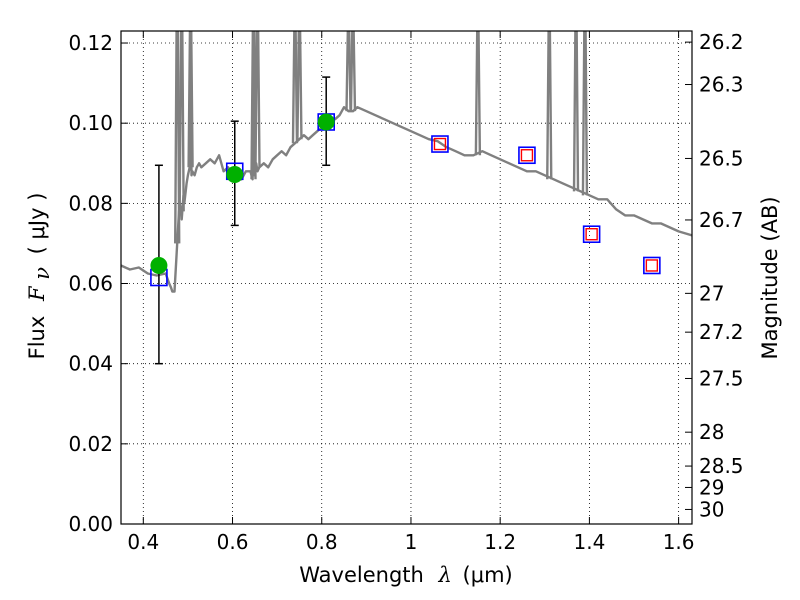 This screenshot has height=600, width=800. Describe the element at coordinates (37, 338) in the screenshot. I see `y-axis-left-title-text: Flux` at that location.